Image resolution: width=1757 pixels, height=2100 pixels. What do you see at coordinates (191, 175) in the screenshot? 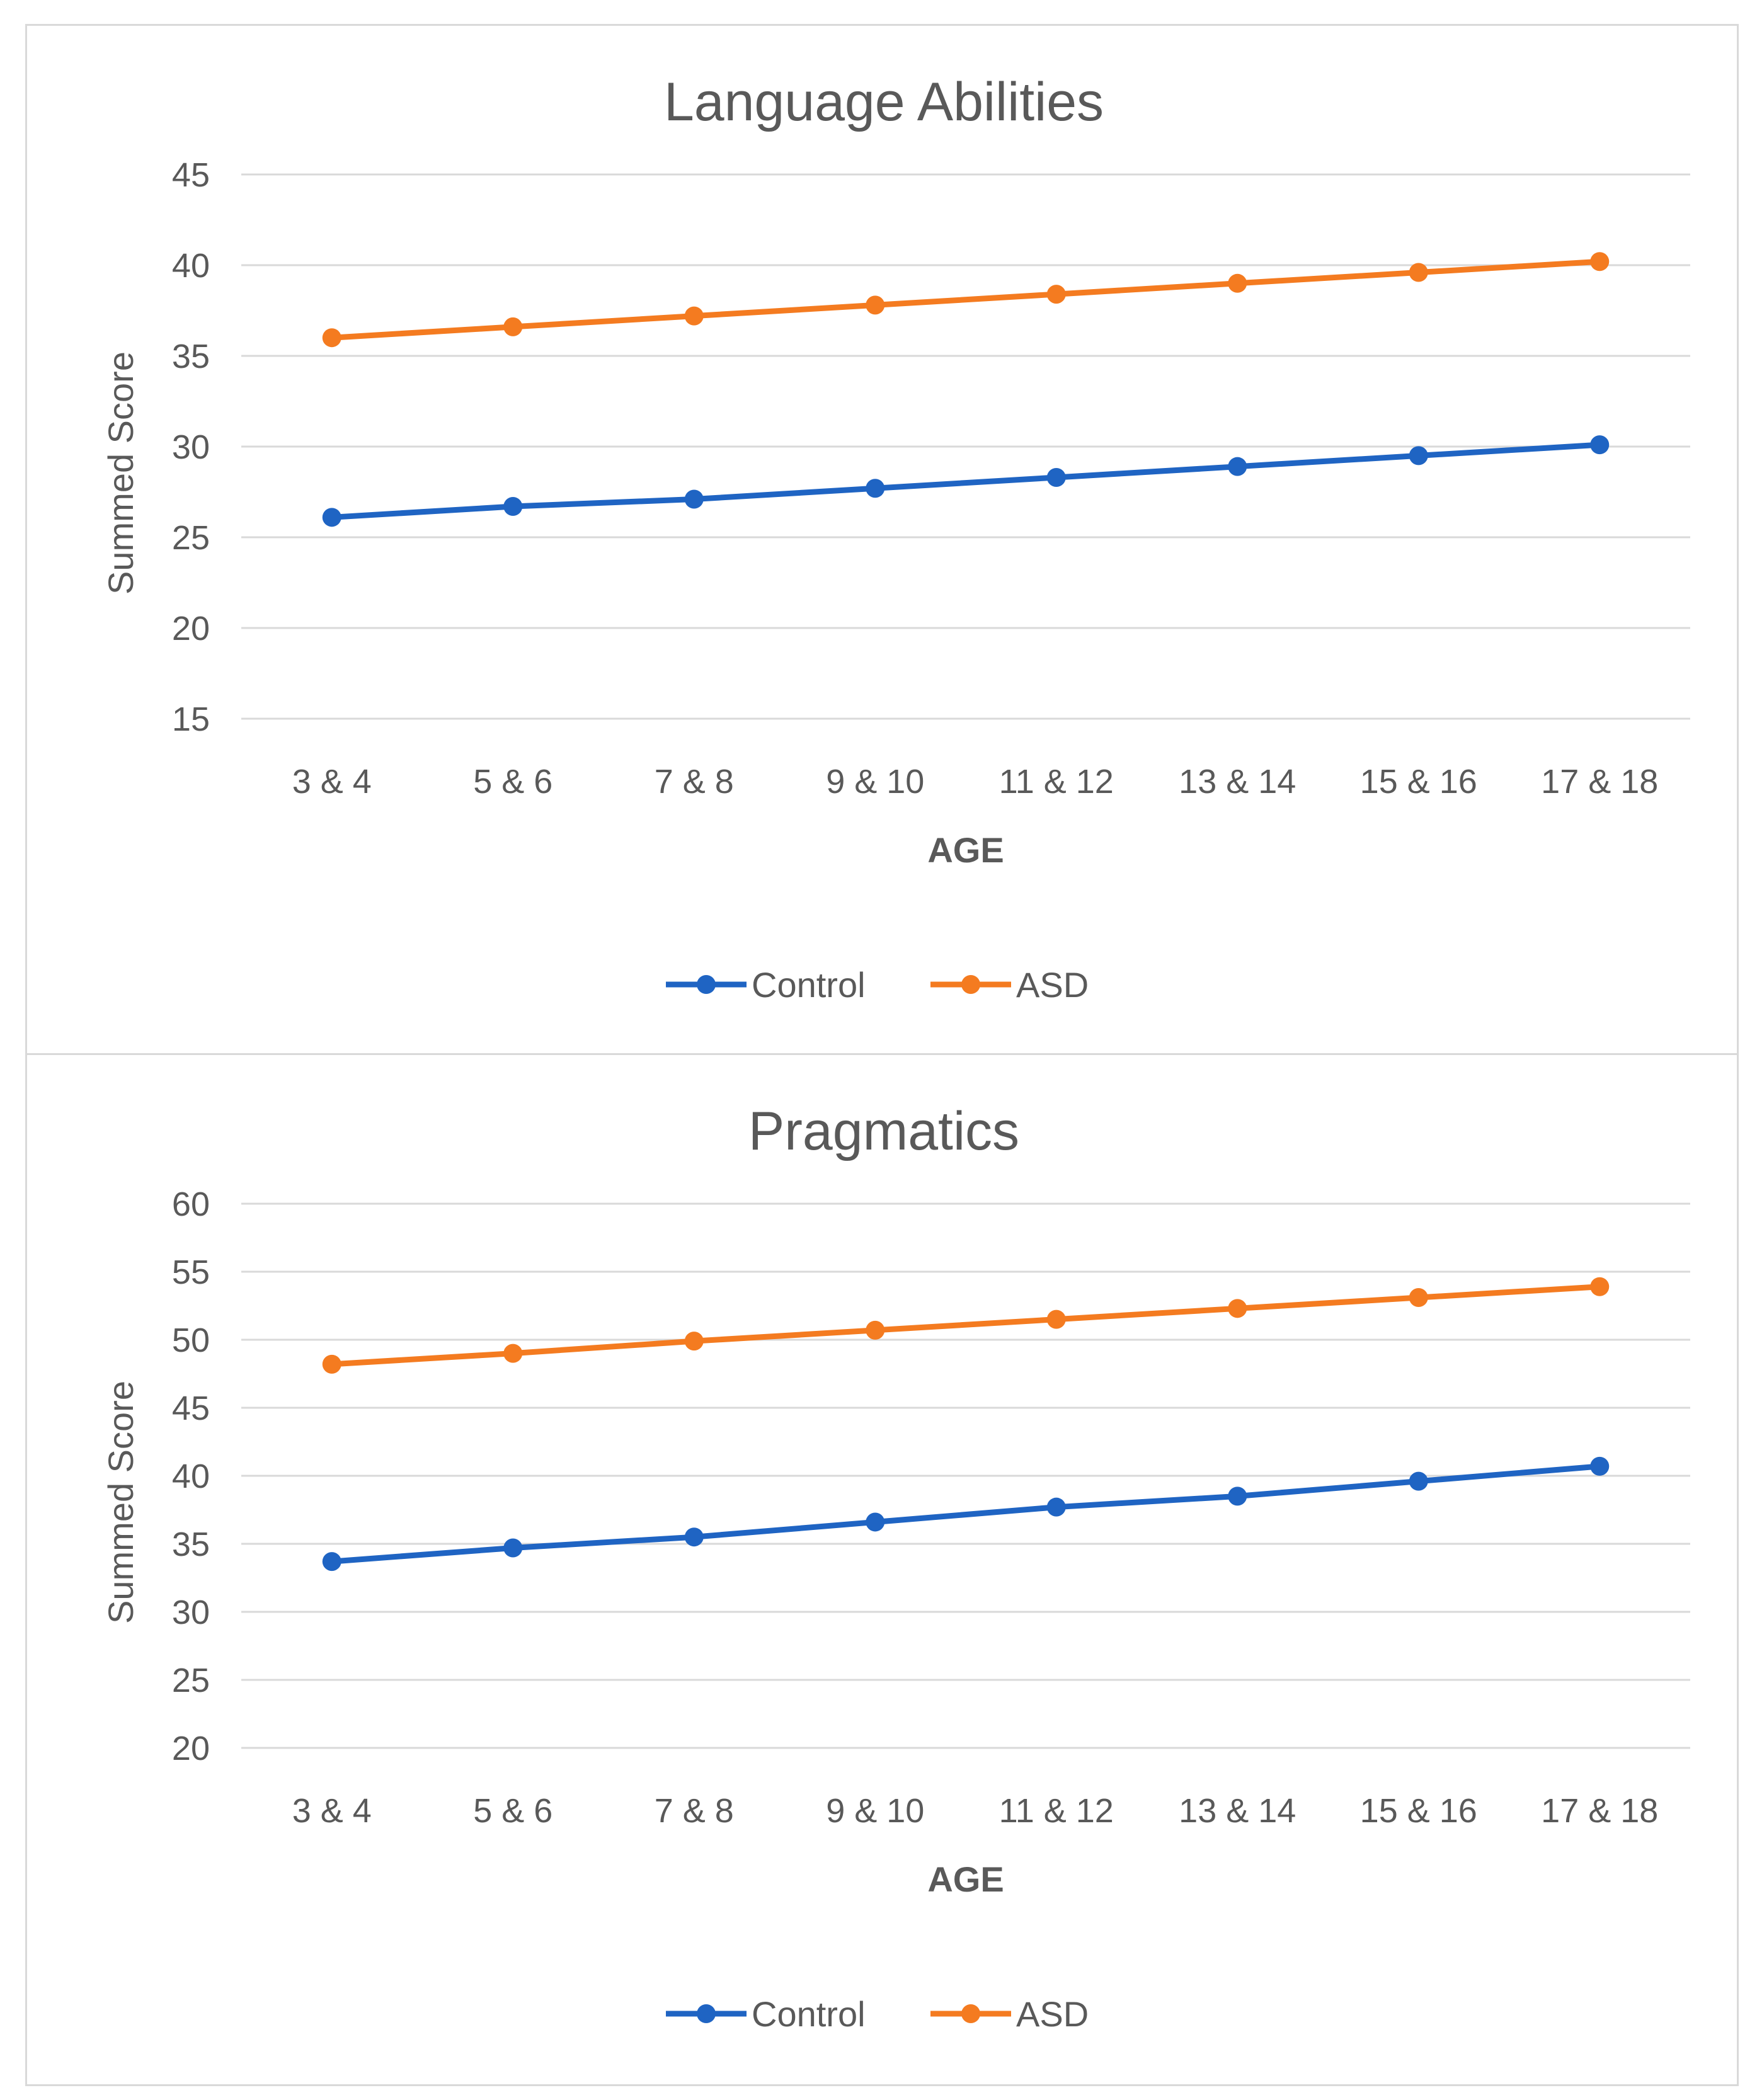
I see `y-tick-label: 45` at bounding box center [191, 175].